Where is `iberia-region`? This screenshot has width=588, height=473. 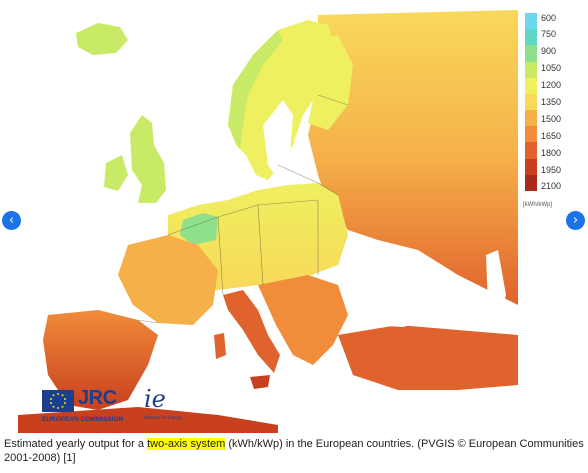
iberia-region is located at coordinates (100, 360).